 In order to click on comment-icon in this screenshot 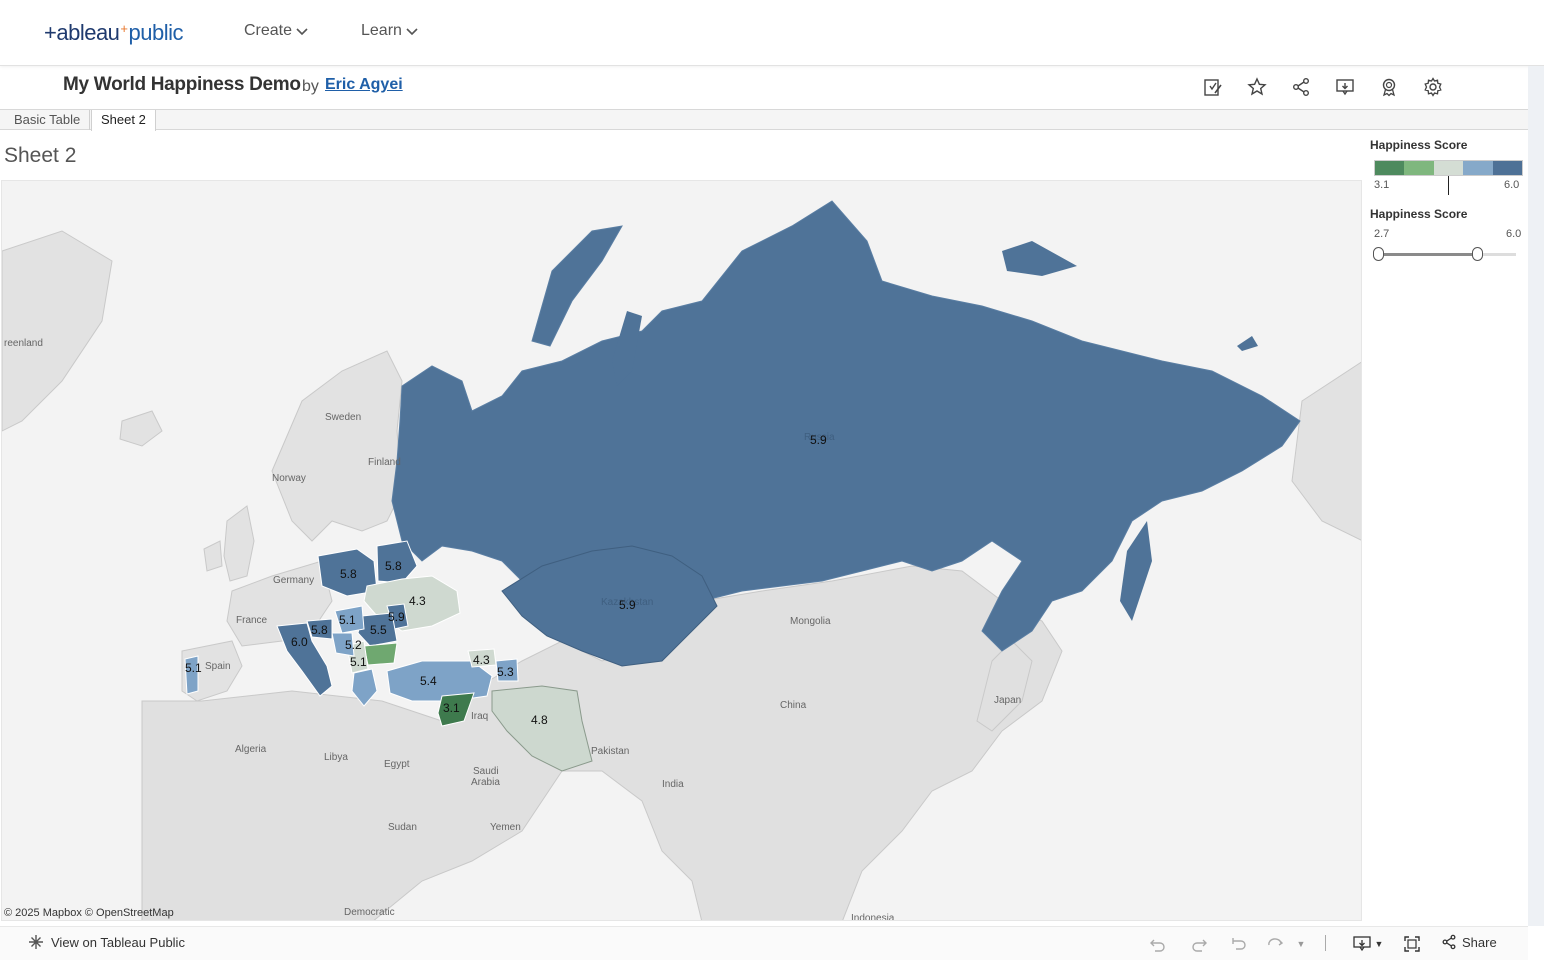, I will do `click(1345, 87)`.